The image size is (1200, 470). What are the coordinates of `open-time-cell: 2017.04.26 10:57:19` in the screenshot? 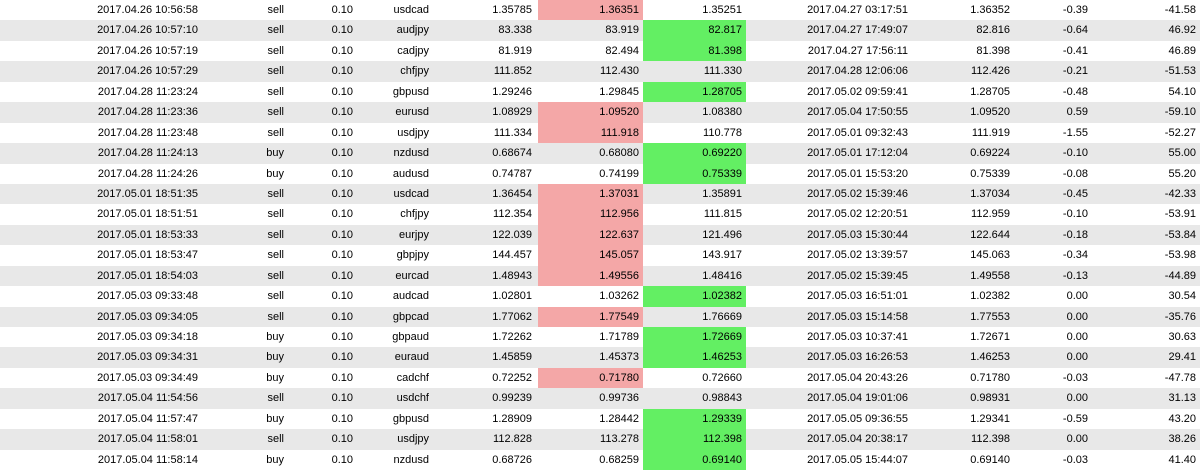 It's located at (147, 50).